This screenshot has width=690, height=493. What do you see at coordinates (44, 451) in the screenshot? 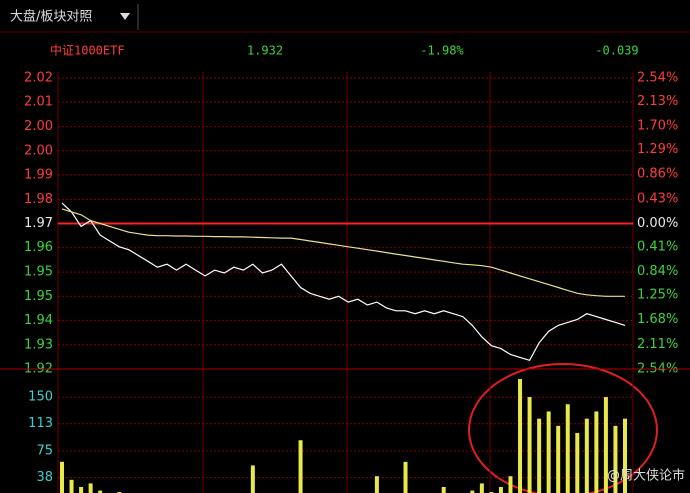
I see `volume-tick-label: 75` at bounding box center [44, 451].